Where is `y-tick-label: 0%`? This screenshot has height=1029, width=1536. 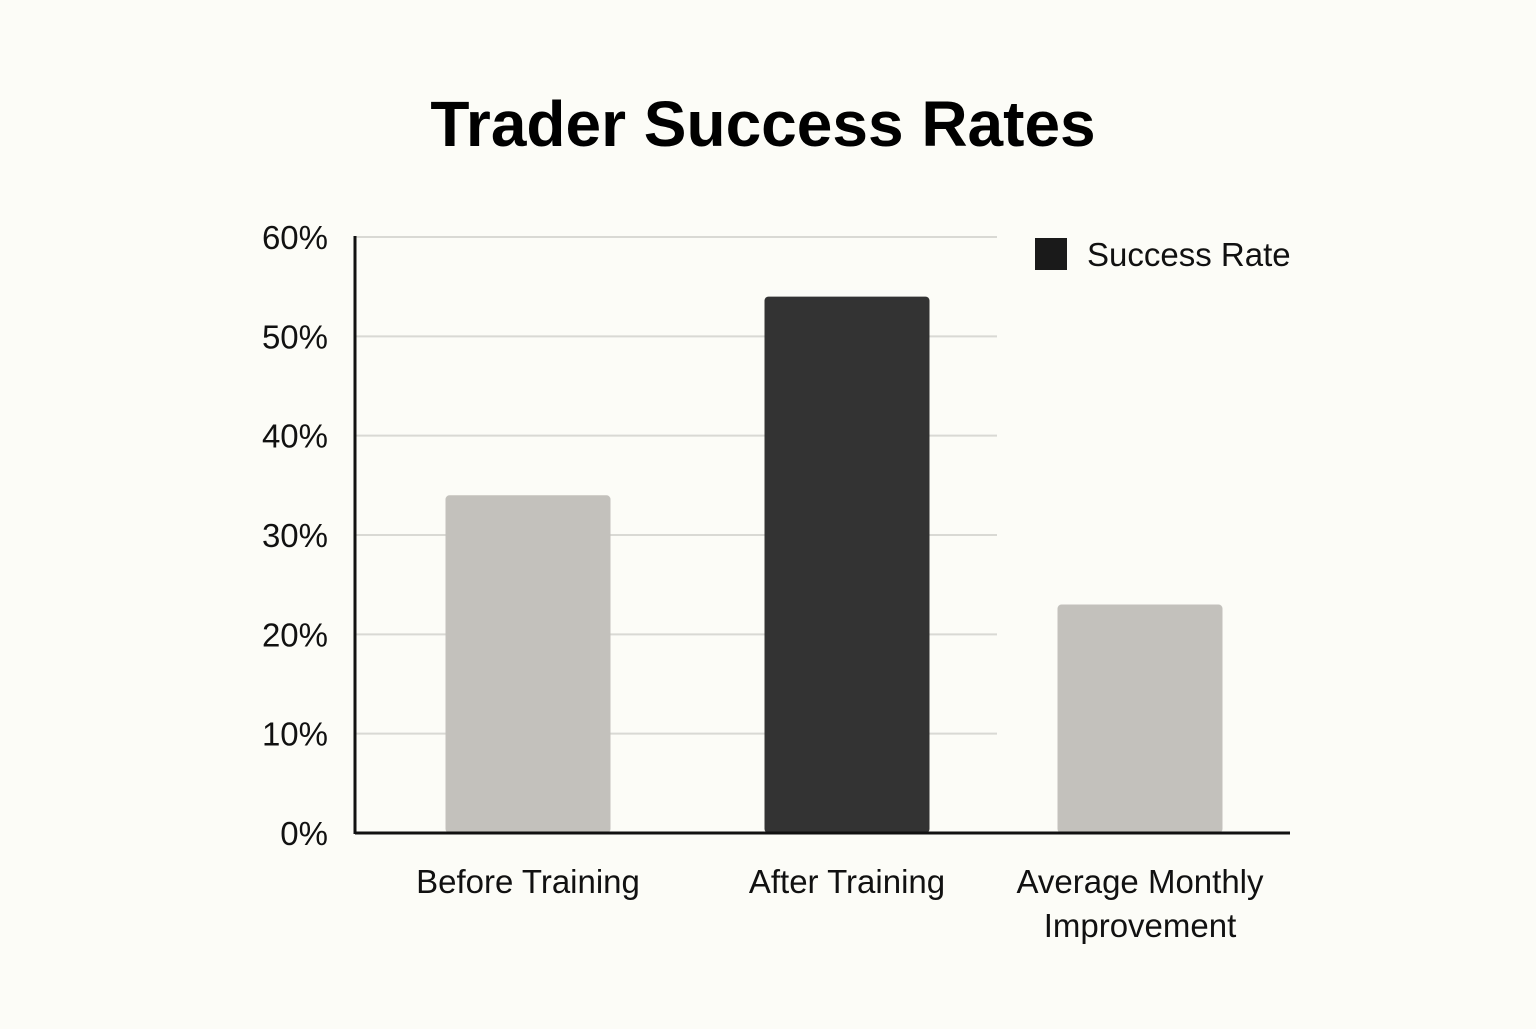 y-tick-label: 0% is located at coordinates (304, 833).